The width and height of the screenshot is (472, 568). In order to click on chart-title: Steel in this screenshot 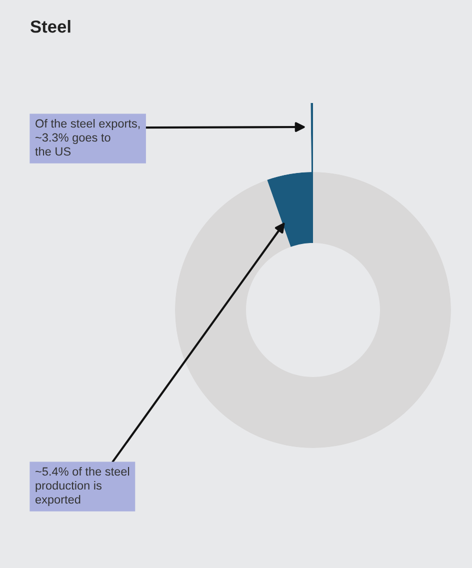, I will do `click(50, 26)`.